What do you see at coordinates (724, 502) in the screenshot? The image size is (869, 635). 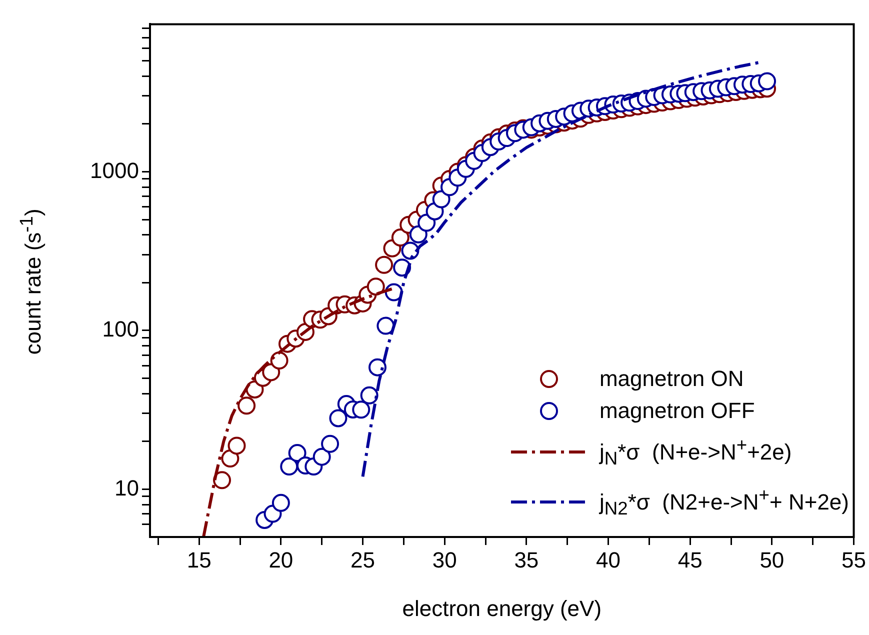 I see `legend-label: j$_{N2}$*σ (N2+e->N$^{+}$+ N+2e)` at bounding box center [724, 502].